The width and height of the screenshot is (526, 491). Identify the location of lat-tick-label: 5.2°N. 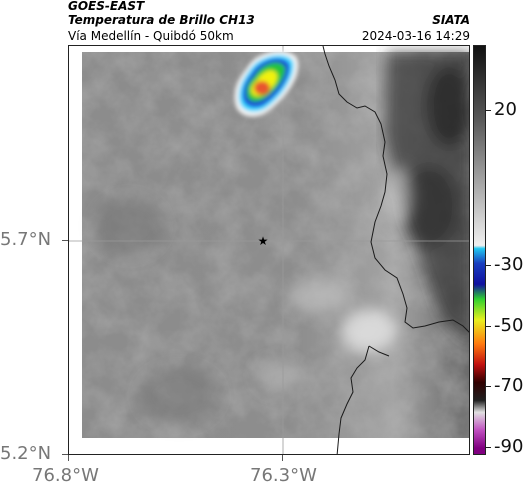
(26, 453).